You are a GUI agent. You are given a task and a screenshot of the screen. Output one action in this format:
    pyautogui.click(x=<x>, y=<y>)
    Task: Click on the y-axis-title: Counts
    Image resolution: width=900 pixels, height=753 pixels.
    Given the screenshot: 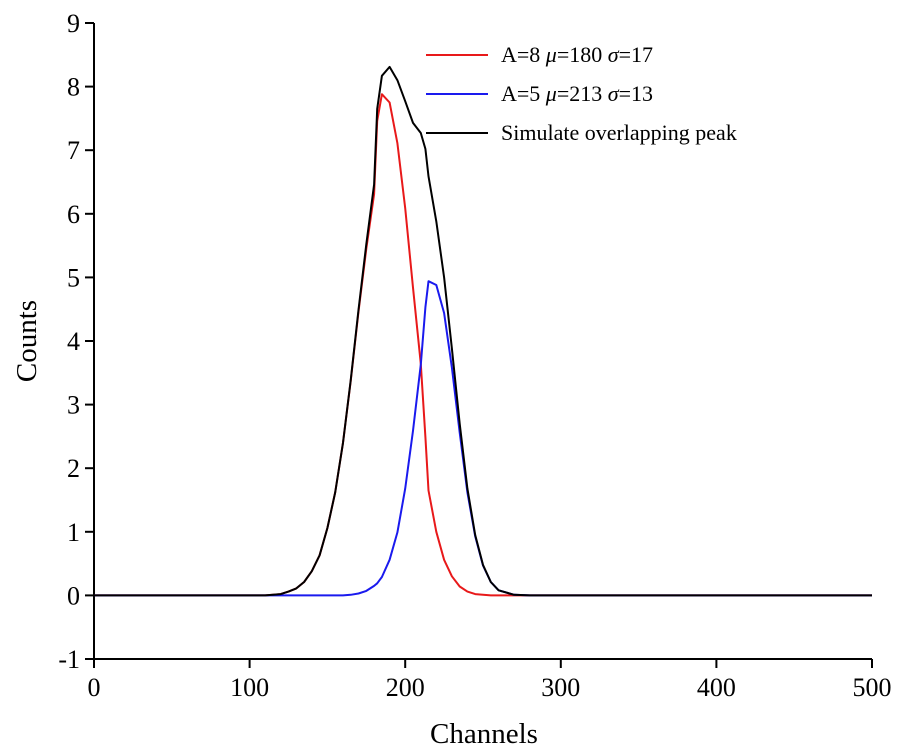 What is the action you would take?
    pyautogui.click(x=27, y=341)
    